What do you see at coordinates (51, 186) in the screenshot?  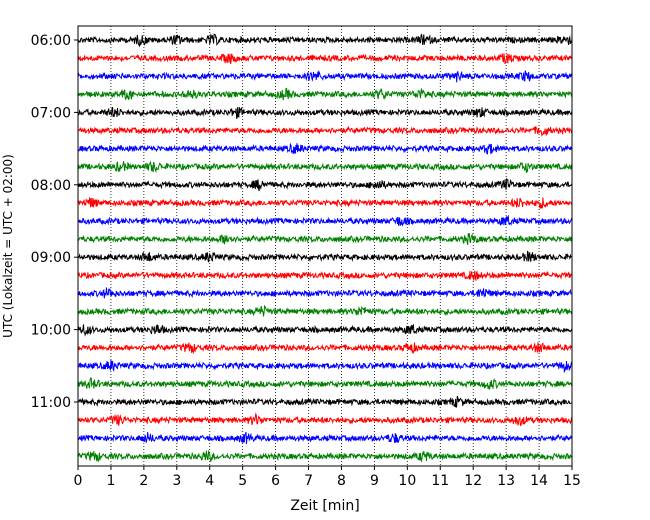 I see `y-tick-label: 08:00` at bounding box center [51, 186].